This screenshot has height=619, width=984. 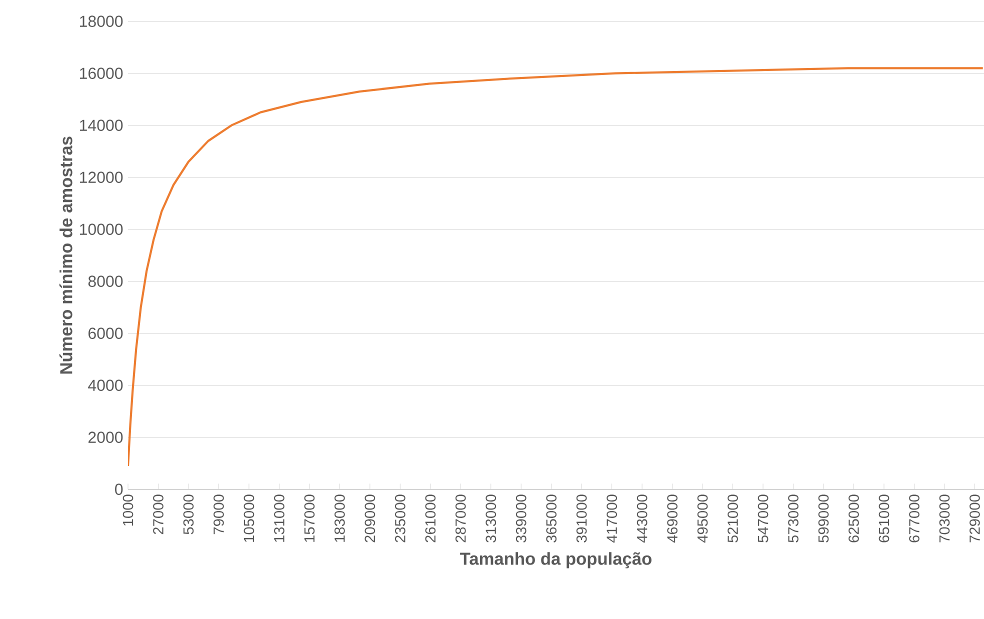 I want to click on y-tick-label: 10000, so click(x=101, y=230).